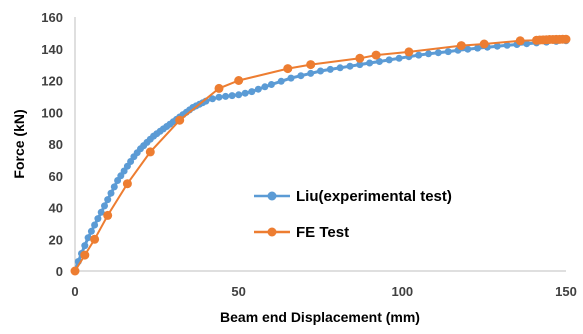  Describe the element at coordinates (56, 208) in the screenshot. I see `y-tick-label: 40` at that location.